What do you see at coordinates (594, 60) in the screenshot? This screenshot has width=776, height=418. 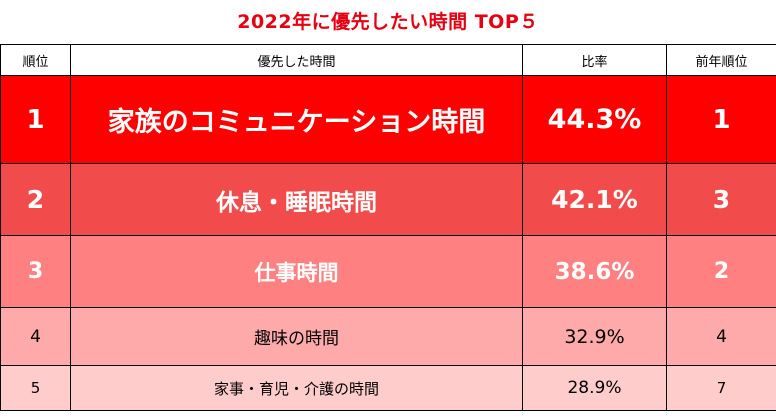 I see `header-ratio: 比率` at bounding box center [594, 60].